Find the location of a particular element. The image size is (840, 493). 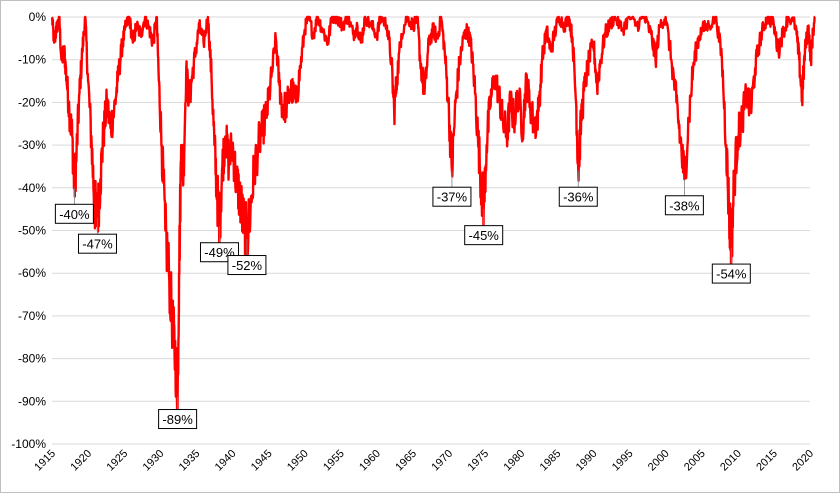

y-tick-label: -50% is located at coordinates (32, 231).